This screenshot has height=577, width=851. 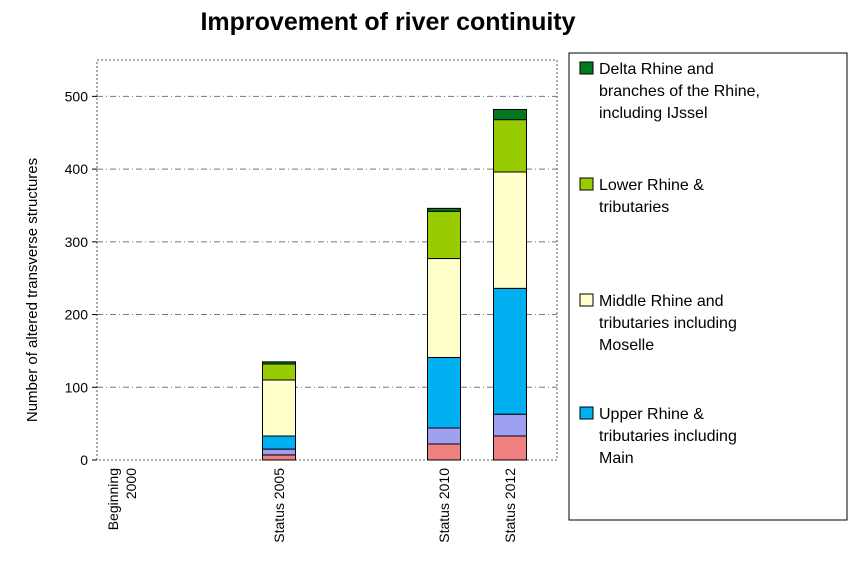 I want to click on legend-label: branches of the Rhine,, so click(x=679, y=91).